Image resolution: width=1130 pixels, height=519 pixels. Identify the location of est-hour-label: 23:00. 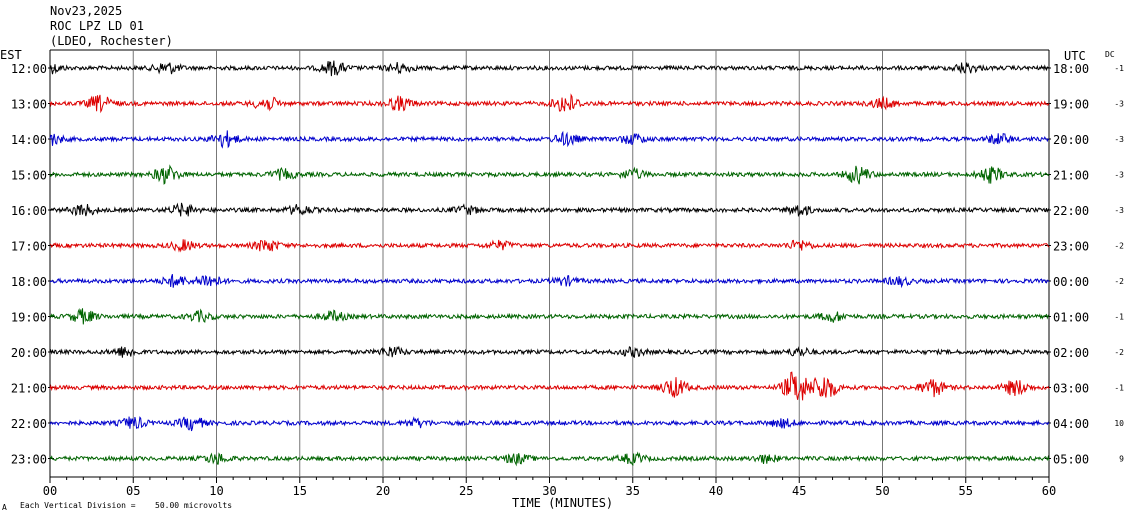
(29, 460).